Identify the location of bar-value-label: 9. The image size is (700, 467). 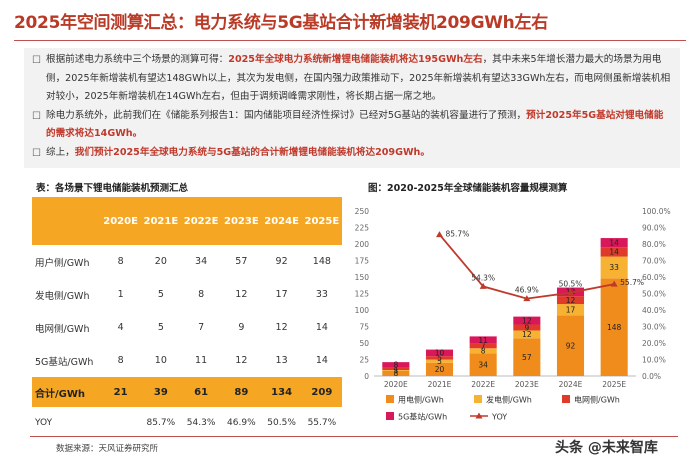
(526, 327).